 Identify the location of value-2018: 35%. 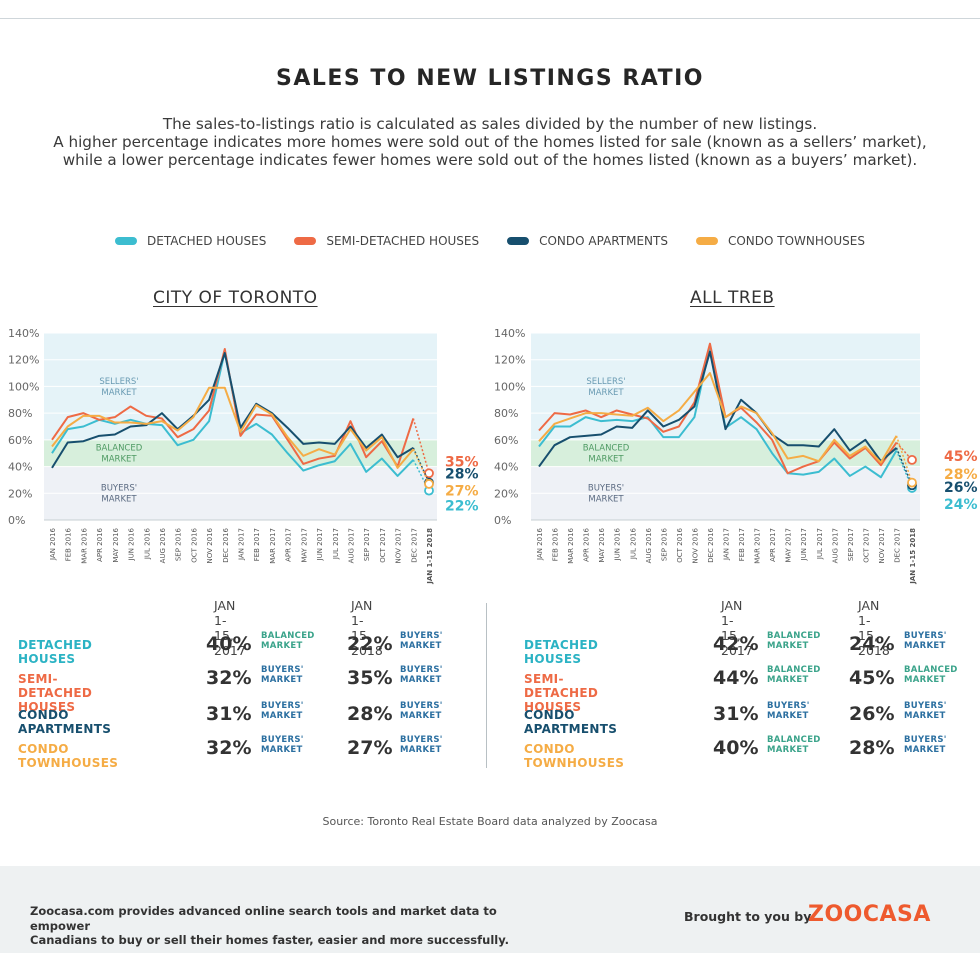
(370, 678).